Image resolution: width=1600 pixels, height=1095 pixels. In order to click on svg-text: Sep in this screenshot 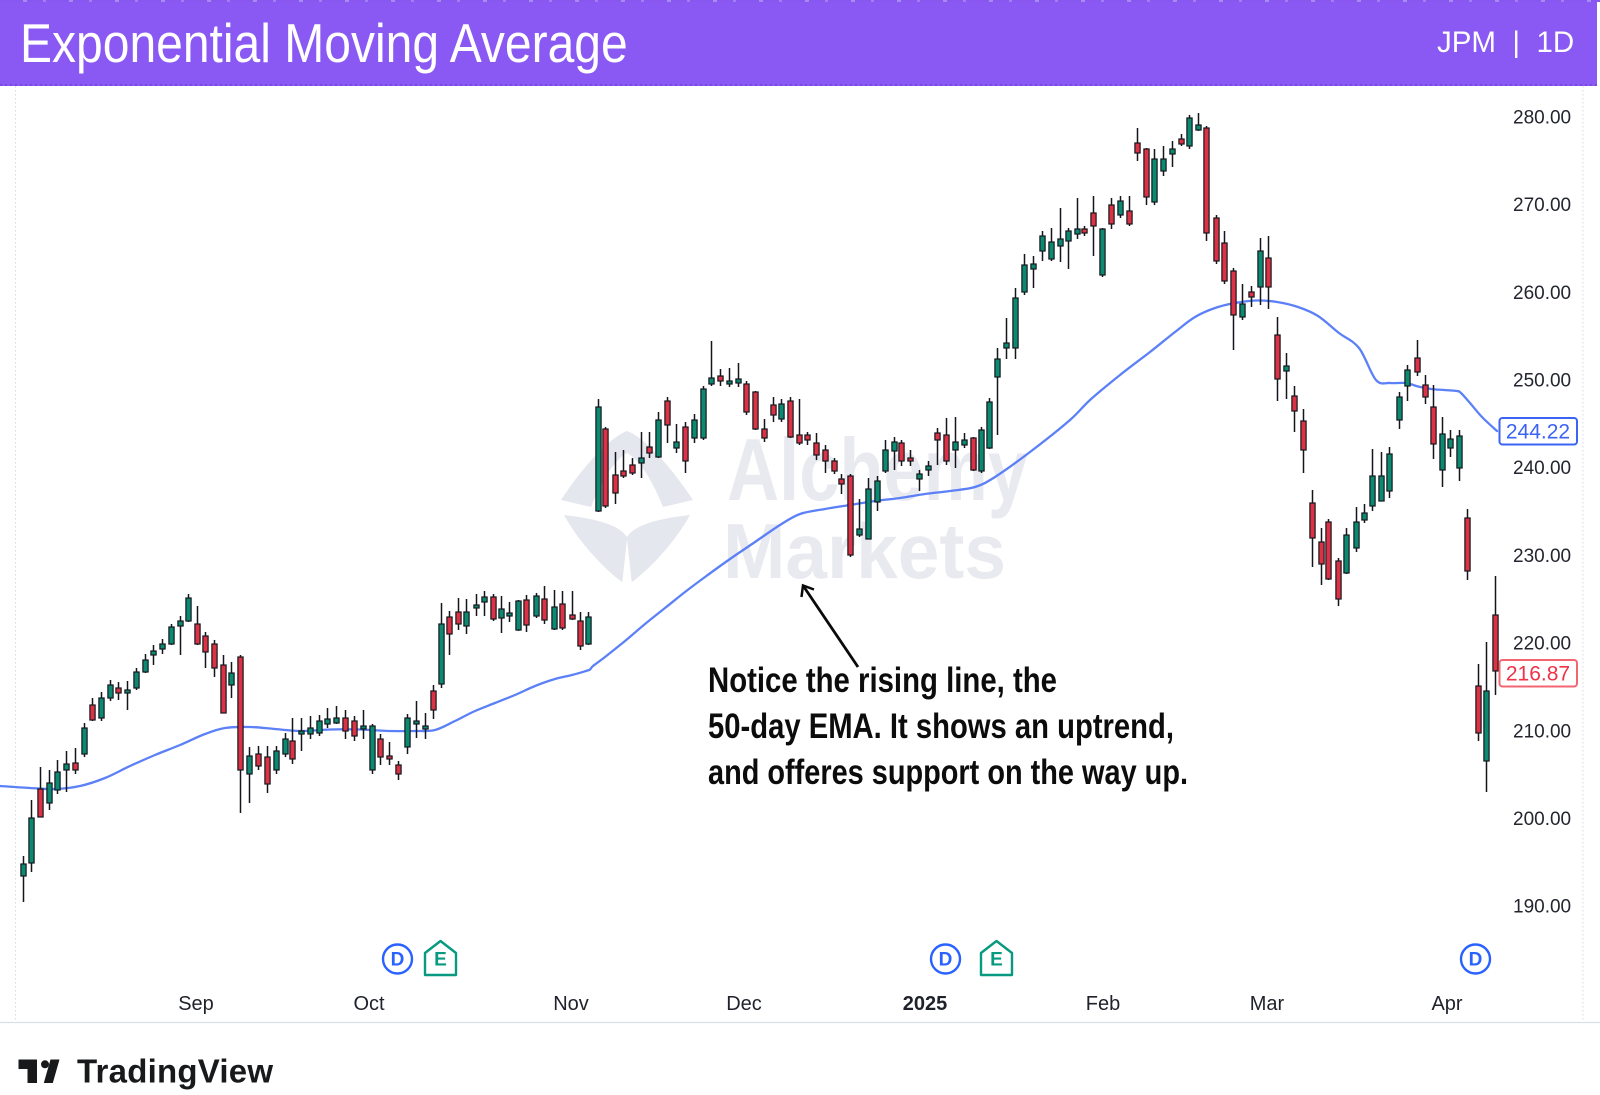, I will do `click(196, 1004)`.